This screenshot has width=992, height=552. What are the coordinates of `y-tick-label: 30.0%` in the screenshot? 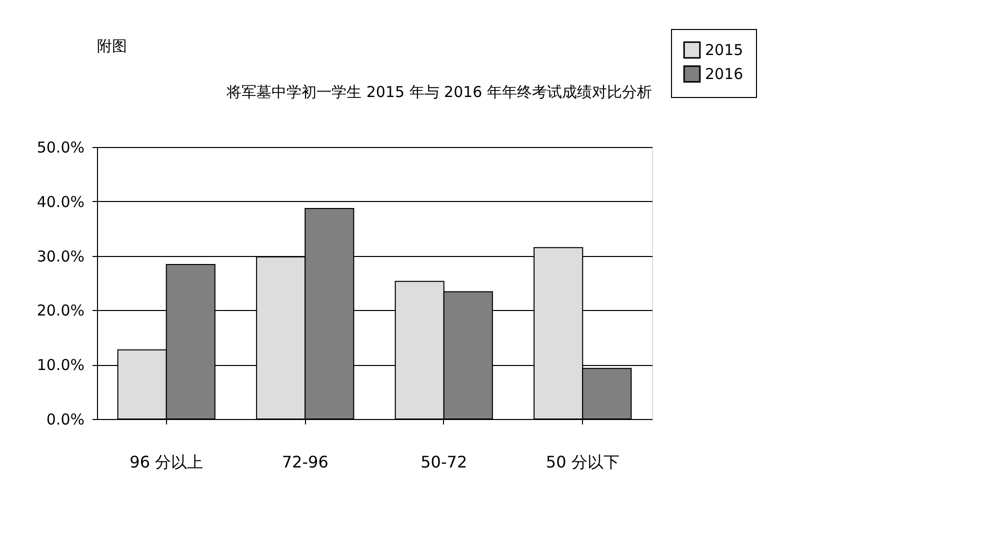 It's located at (60, 256).